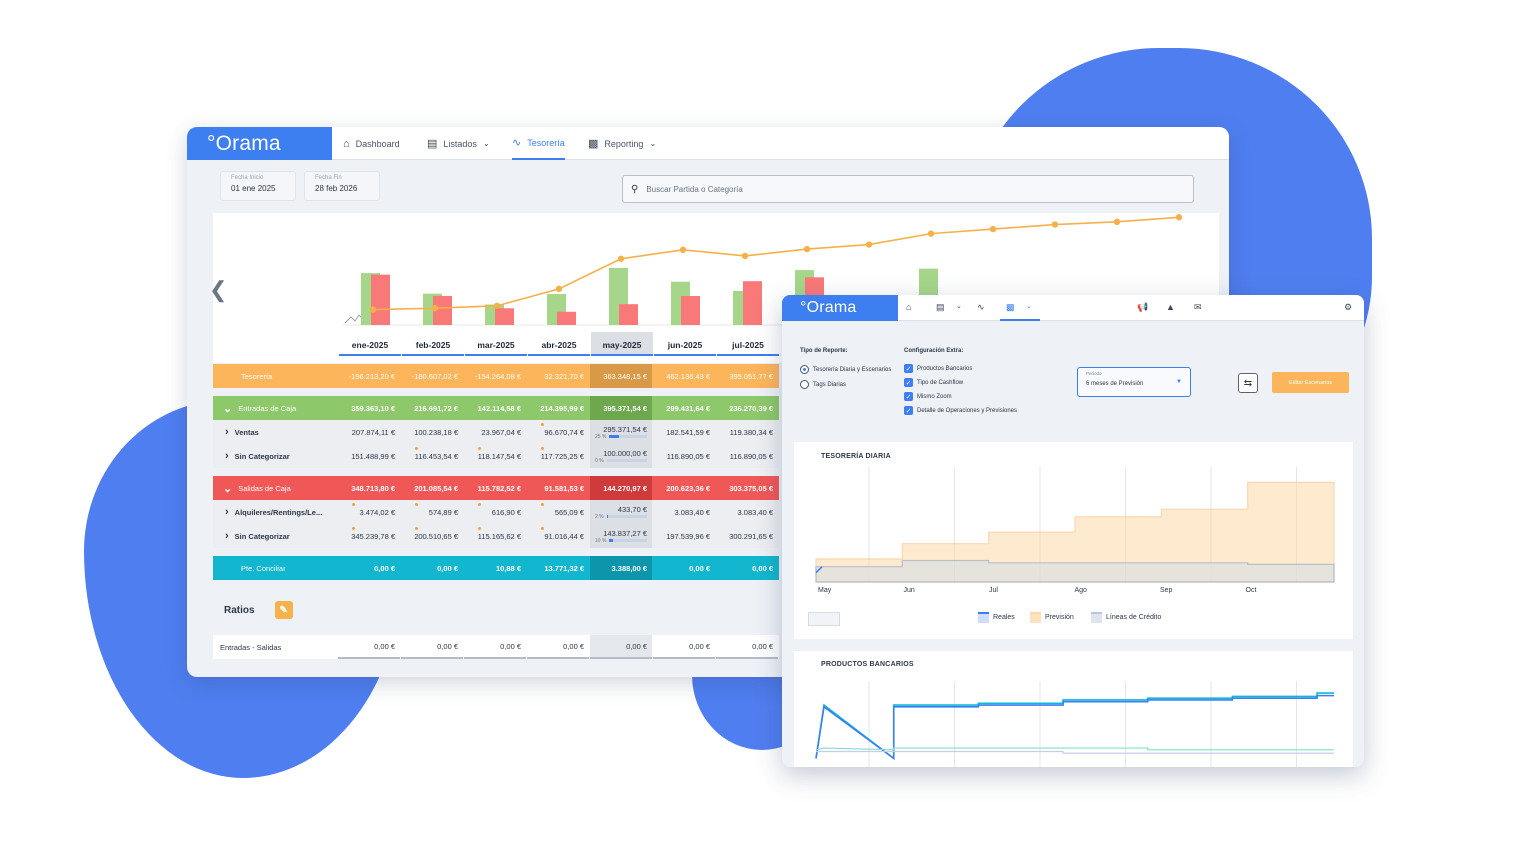 This screenshot has width=1536, height=864. What do you see at coordinates (688, 408) in the screenshot?
I see `row-cell: 299.431,64 €` at bounding box center [688, 408].